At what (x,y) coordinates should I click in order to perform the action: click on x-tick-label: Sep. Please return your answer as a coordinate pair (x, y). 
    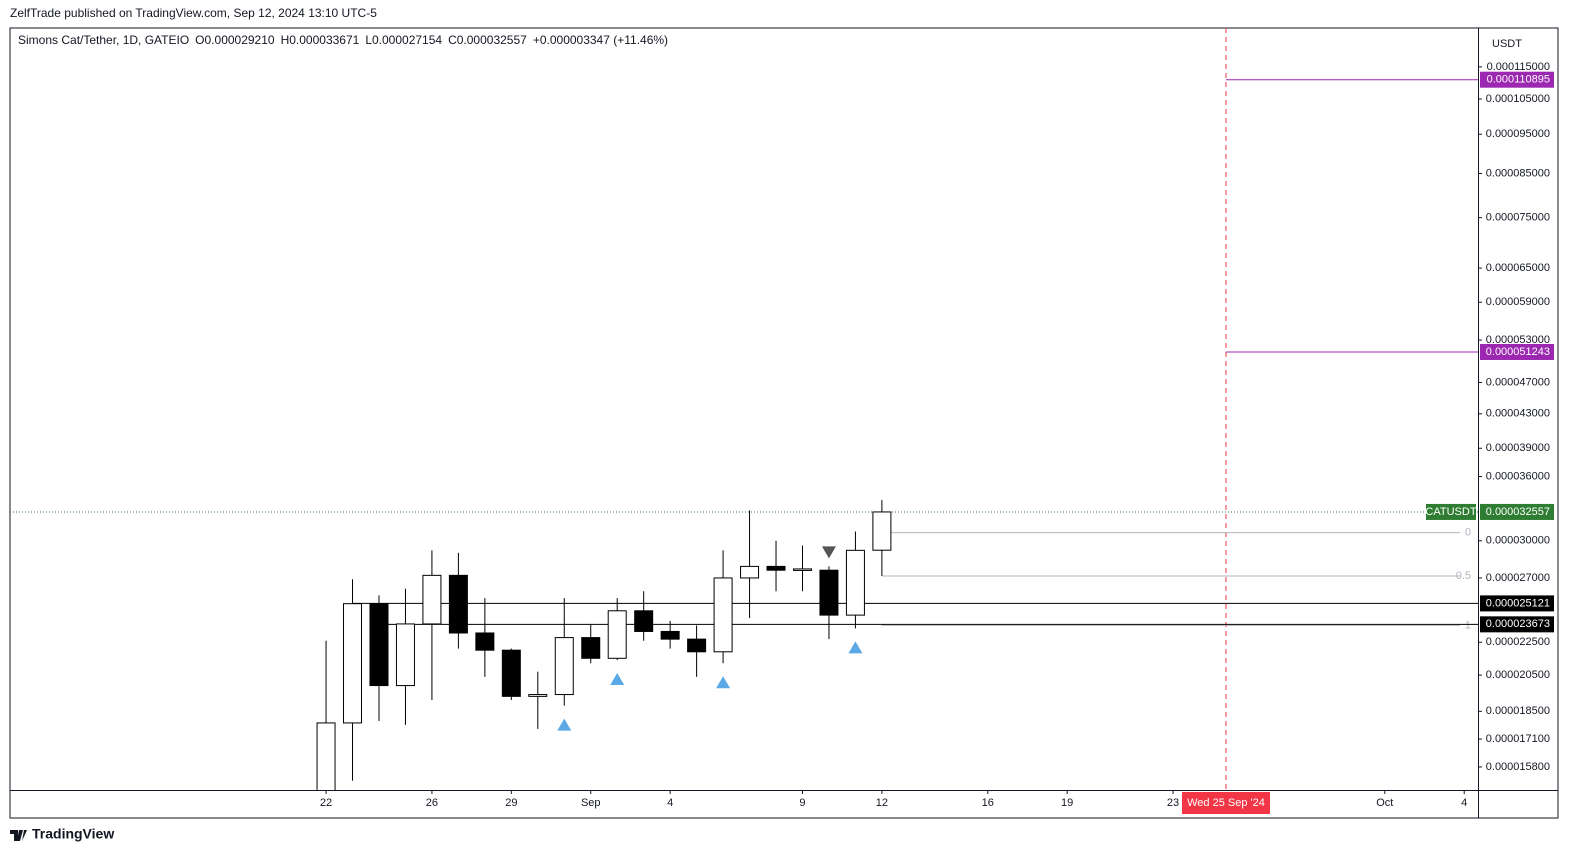
    Looking at the image, I should click on (591, 803).